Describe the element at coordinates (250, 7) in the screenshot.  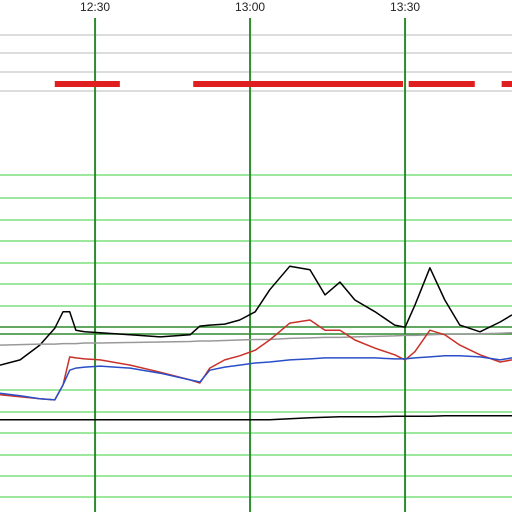
I see `x-tick-label: 13:00` at that location.